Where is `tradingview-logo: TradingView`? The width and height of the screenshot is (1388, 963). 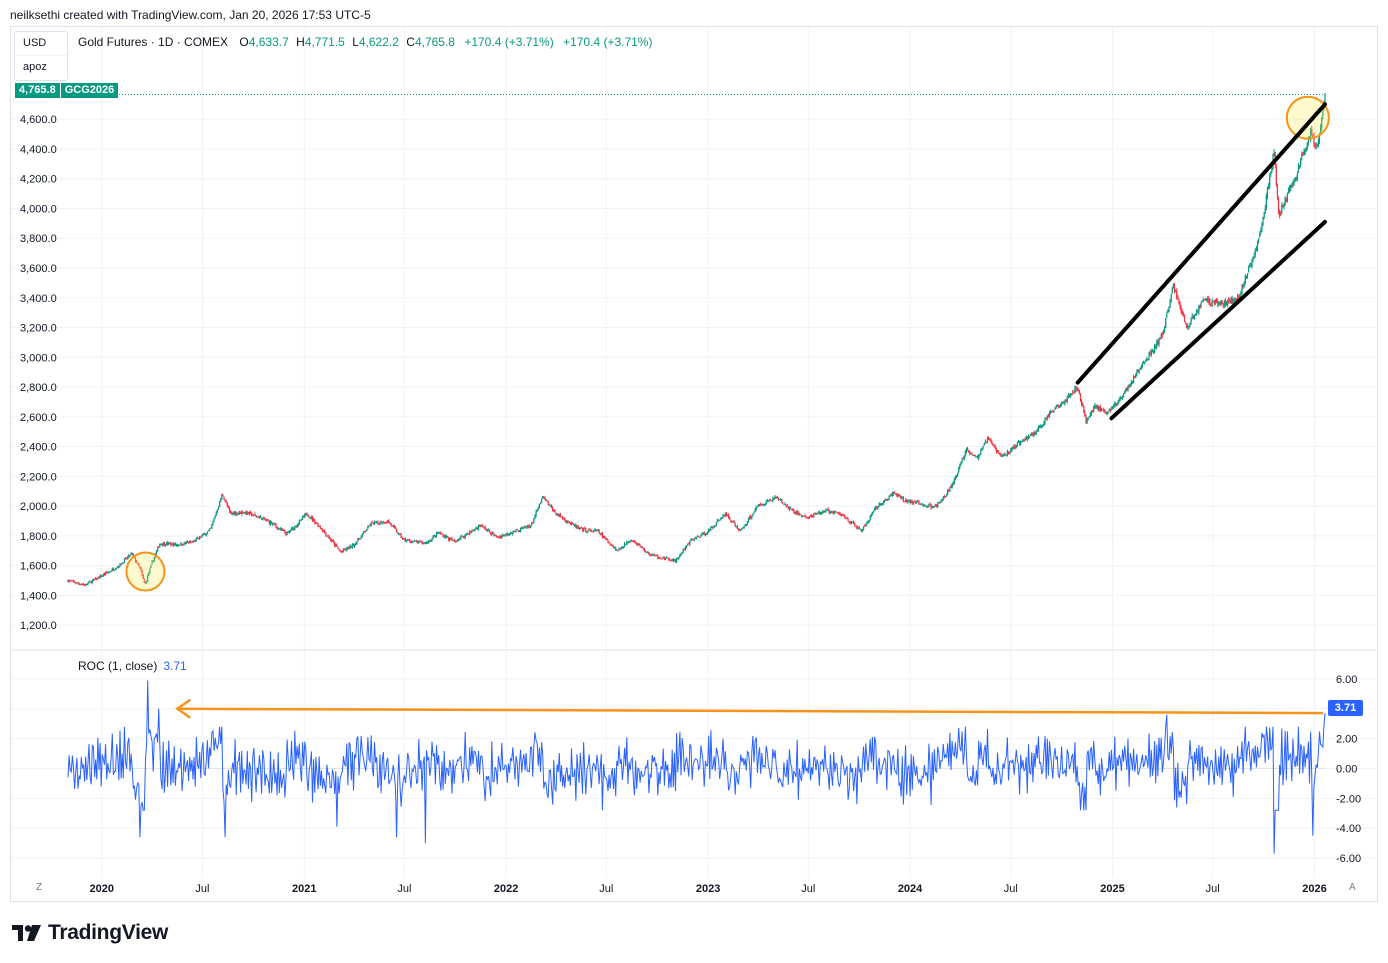 tradingview-logo: TradingView is located at coordinates (90, 933).